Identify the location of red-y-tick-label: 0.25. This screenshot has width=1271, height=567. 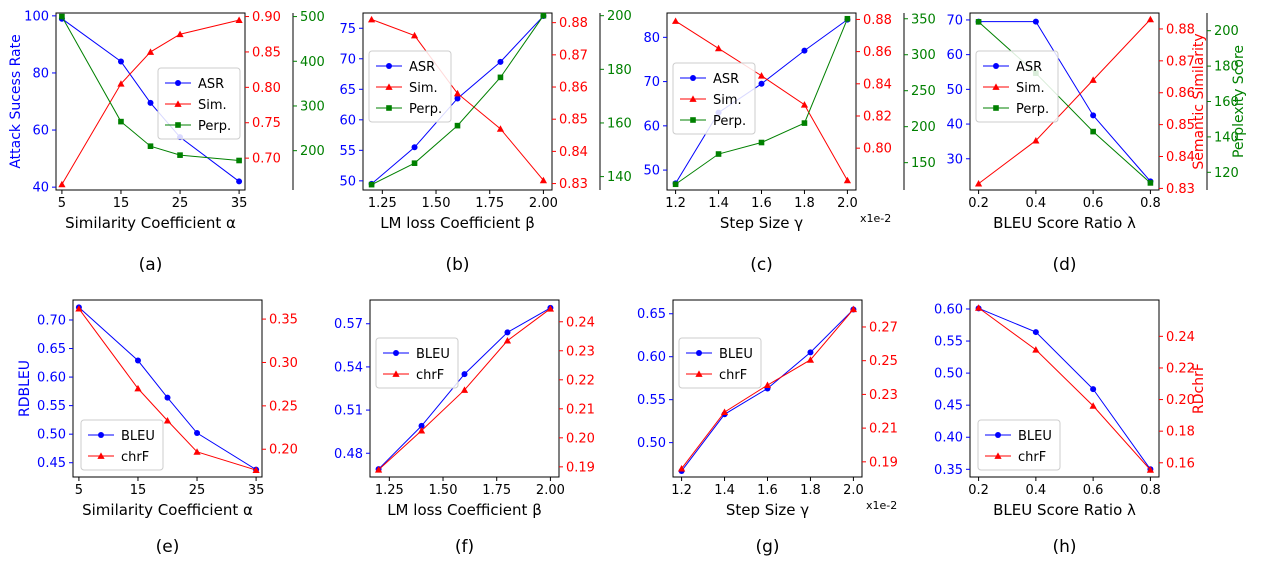
(883, 361).